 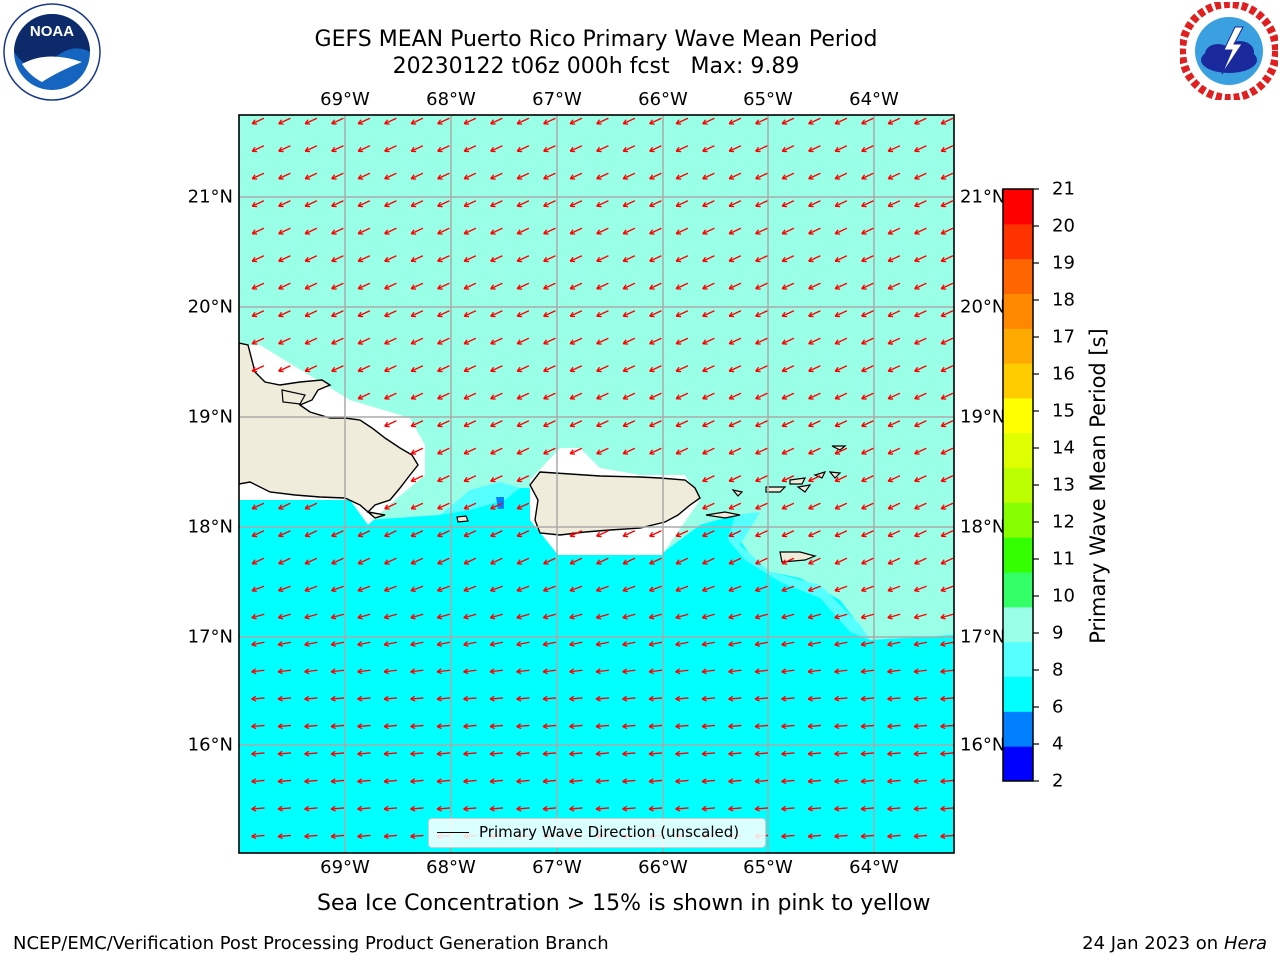 What do you see at coordinates (798, 557) in the screenshot?
I see `st-croix-land` at bounding box center [798, 557].